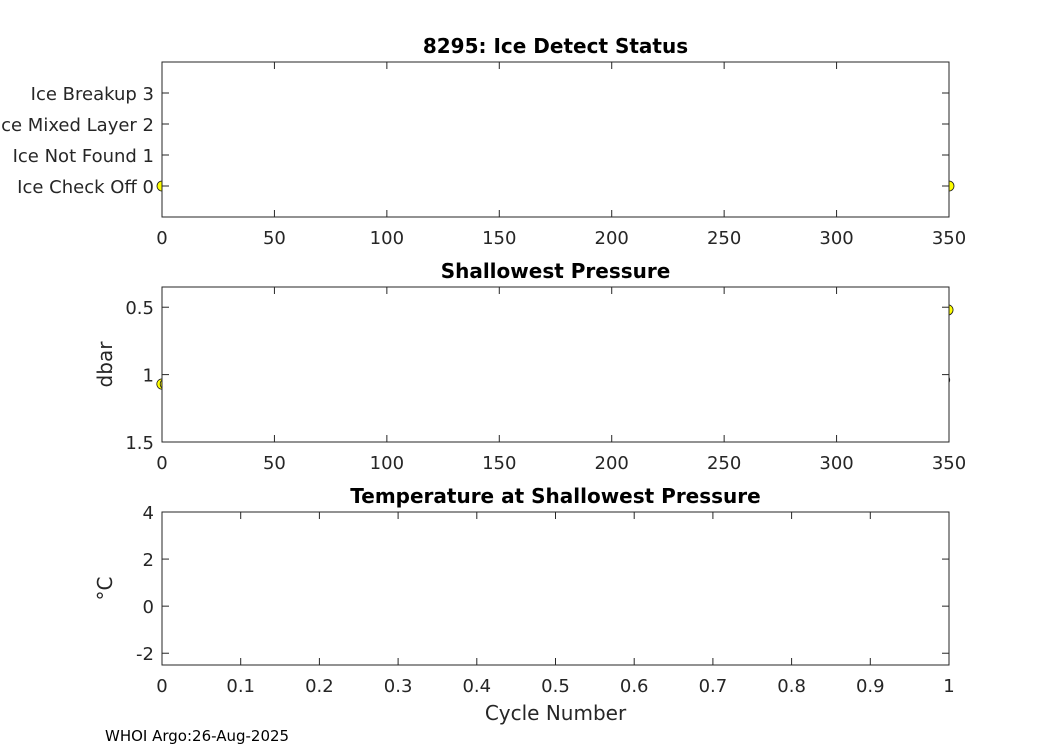 Image resolution: width=1050 pixels, height=750 pixels. Describe the element at coordinates (92, 94) in the screenshot. I see `y-tick-label: Ice Breakup 3` at that location.